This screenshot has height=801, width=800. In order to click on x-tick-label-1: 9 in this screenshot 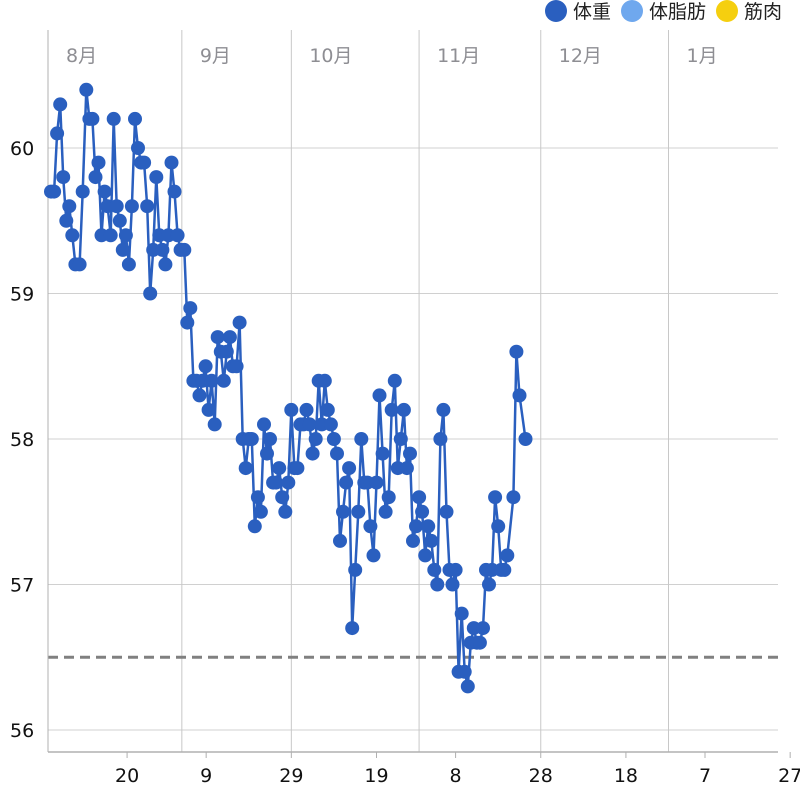, I will do `click(206, 776)`.